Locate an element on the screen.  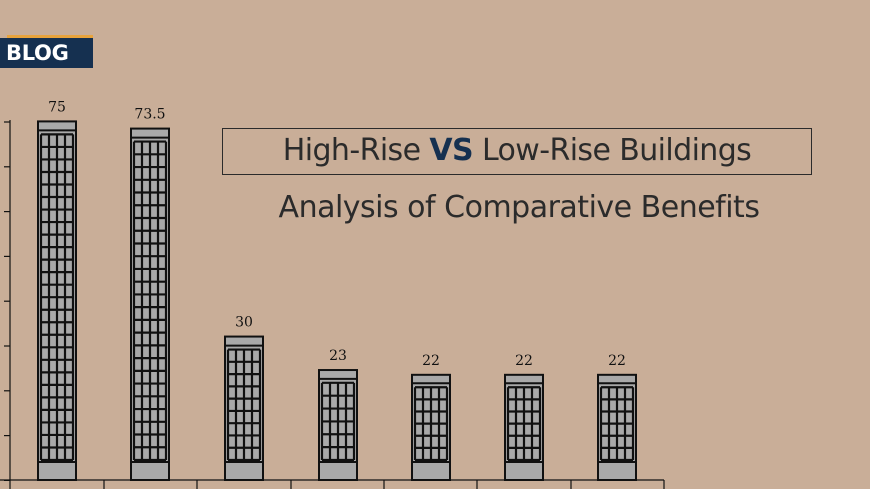
bar-value-label: 75 is located at coordinates (57, 107).